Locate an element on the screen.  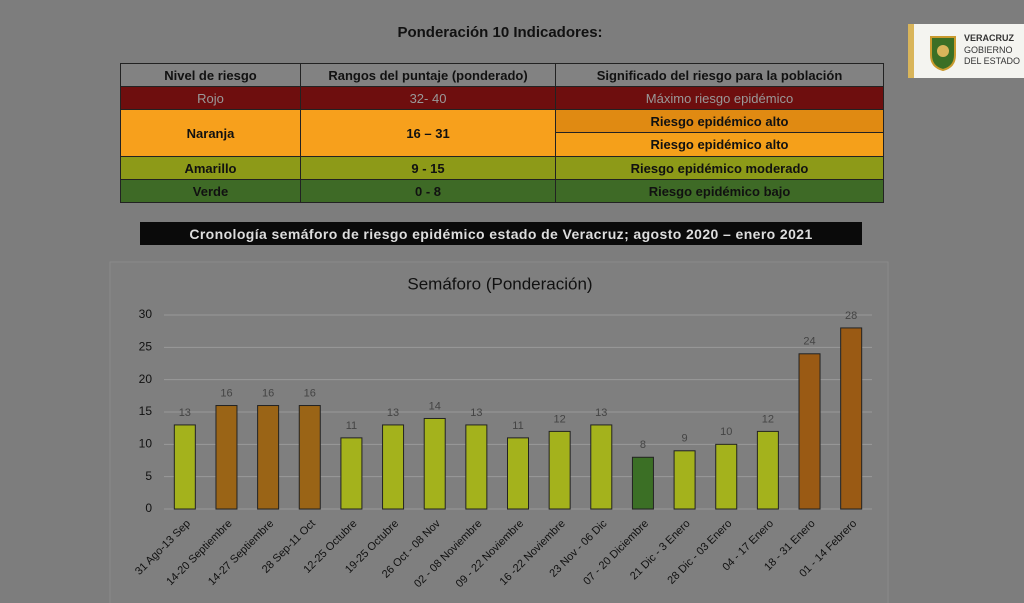
y-tick-label: 25 is located at coordinates (146, 347).